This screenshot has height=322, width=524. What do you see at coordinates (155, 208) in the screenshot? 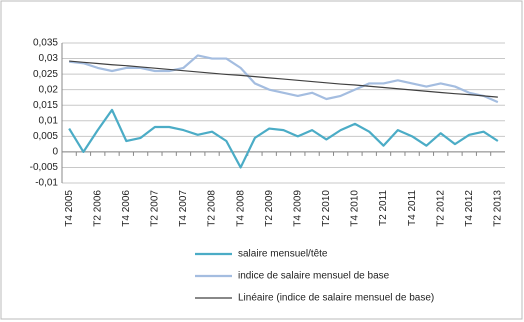
I see `x-tick-label: T2 2007` at bounding box center [155, 208].